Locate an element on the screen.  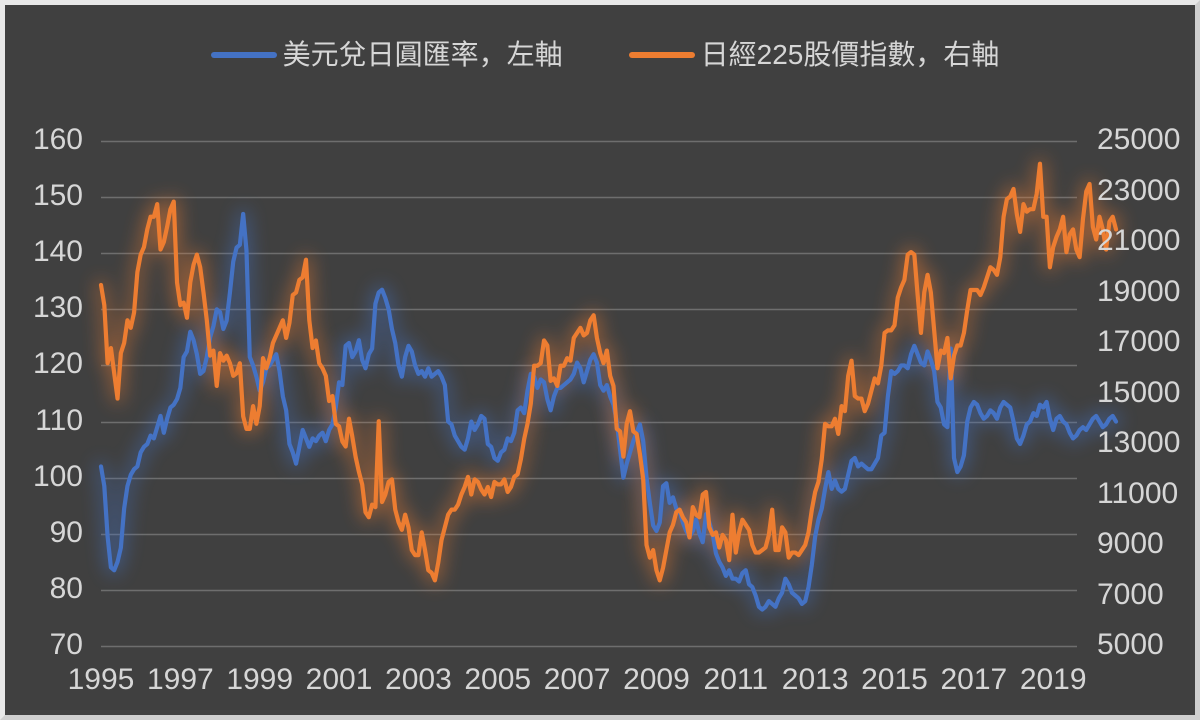
x-axis-tick: 2013 is located at coordinates (815, 679).